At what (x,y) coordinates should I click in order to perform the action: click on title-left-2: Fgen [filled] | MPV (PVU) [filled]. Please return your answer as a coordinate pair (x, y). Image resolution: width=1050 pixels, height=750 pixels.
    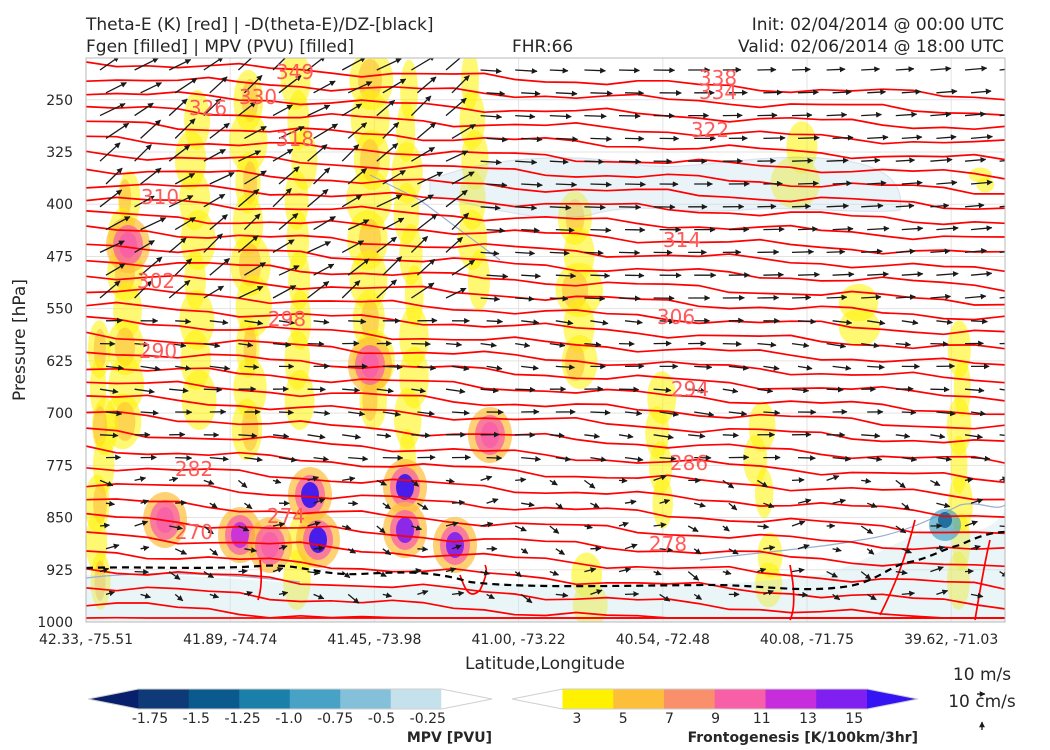
    Looking at the image, I should click on (220, 47).